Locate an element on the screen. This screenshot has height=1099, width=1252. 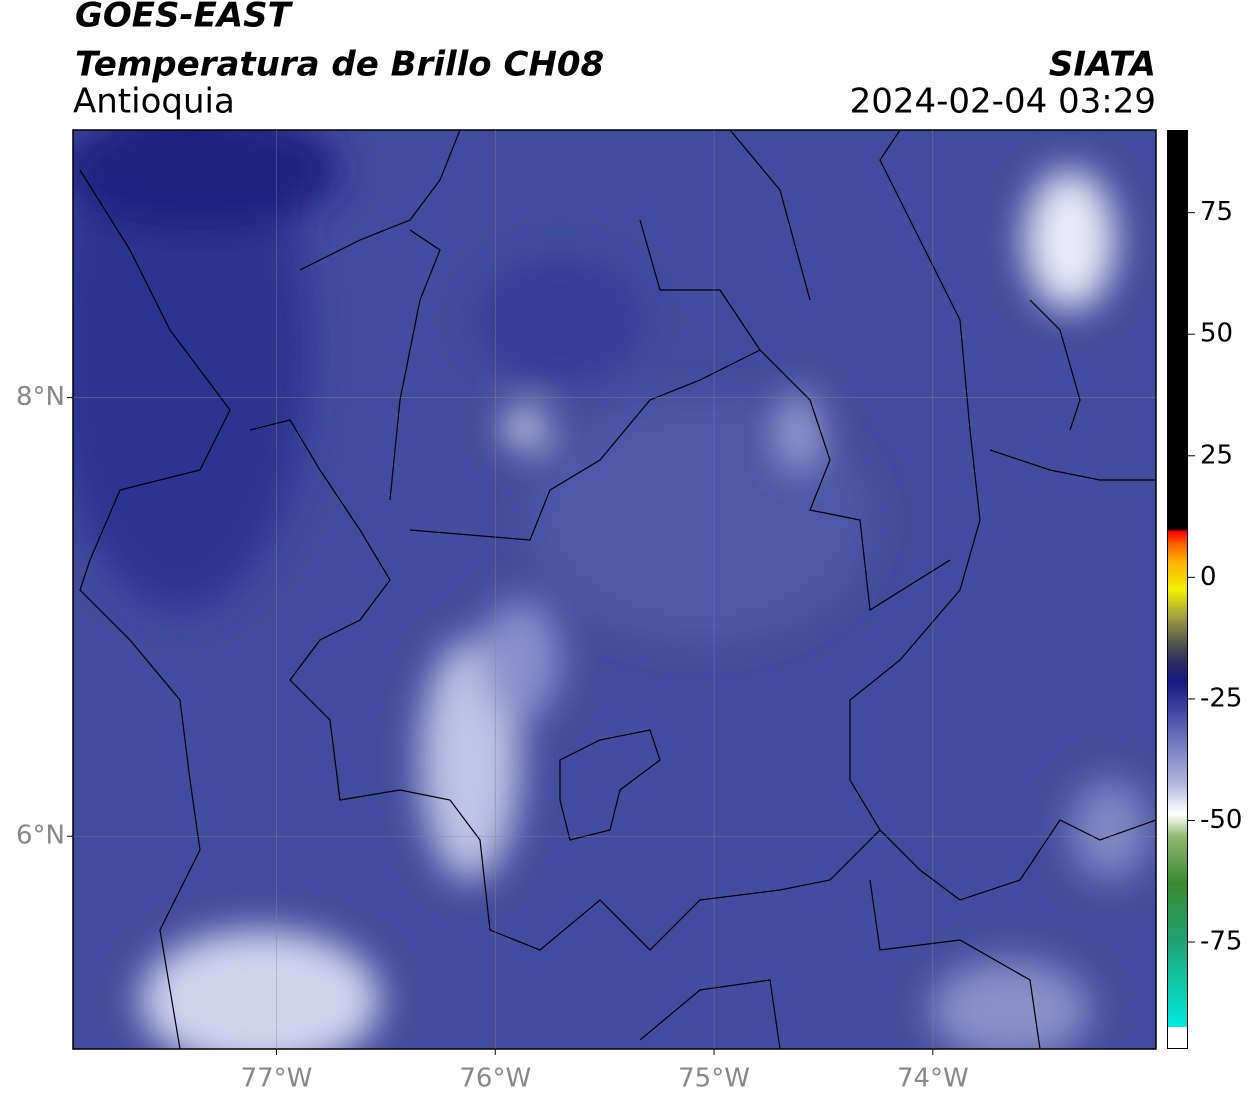
title: GOES-EAST is located at coordinates (184, 18).